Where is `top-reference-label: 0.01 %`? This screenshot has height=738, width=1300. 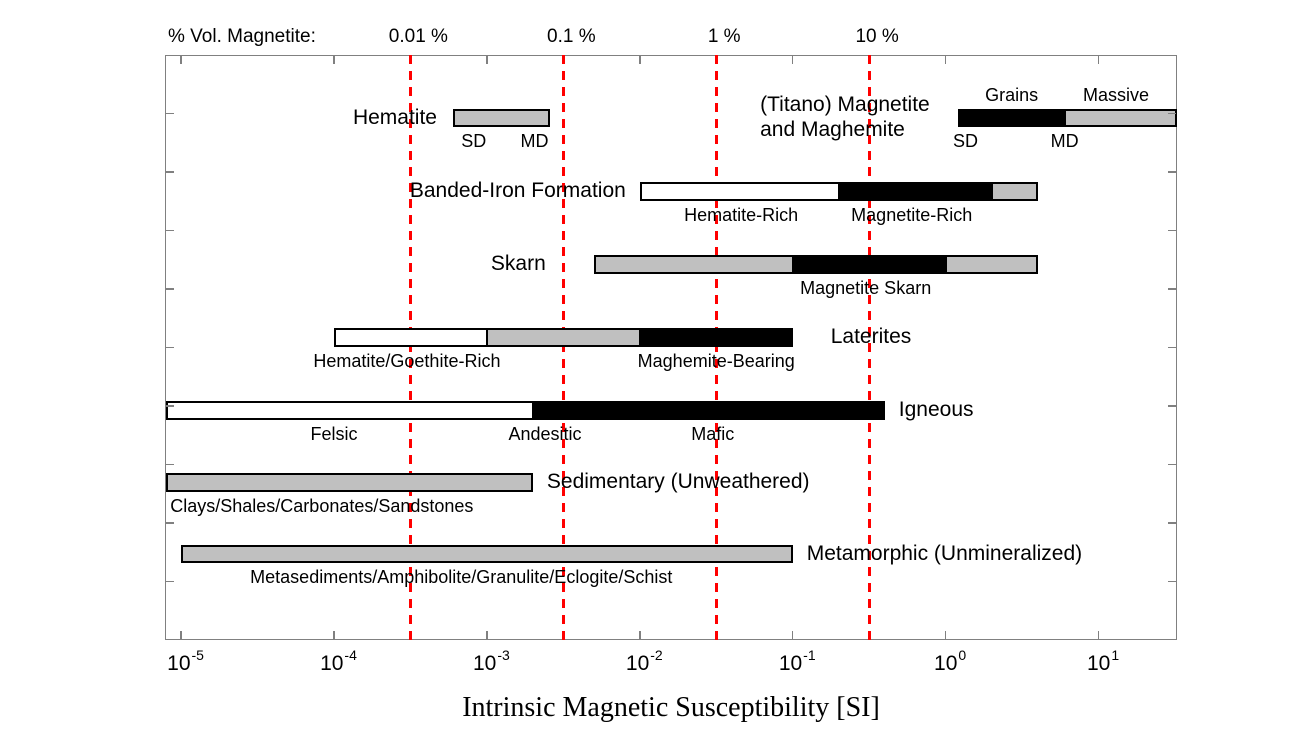
top-reference-label: 0.01 % is located at coordinates (418, 36).